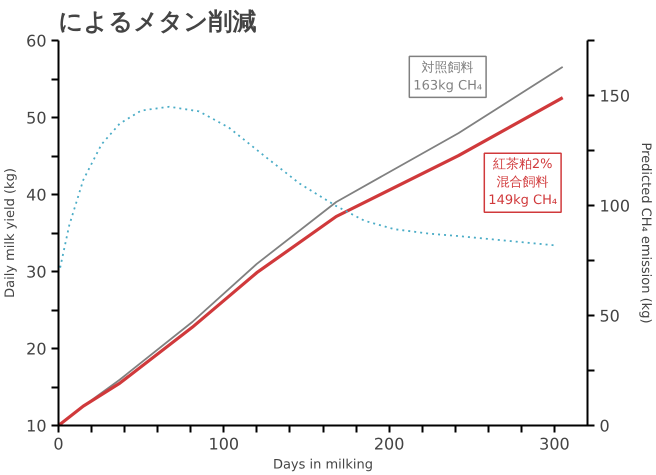 The width and height of the screenshot is (656, 475). Describe the element at coordinates (646, 233) in the screenshot. I see `y2-axis-title: Predicted CH₄ emission (kg)` at that location.